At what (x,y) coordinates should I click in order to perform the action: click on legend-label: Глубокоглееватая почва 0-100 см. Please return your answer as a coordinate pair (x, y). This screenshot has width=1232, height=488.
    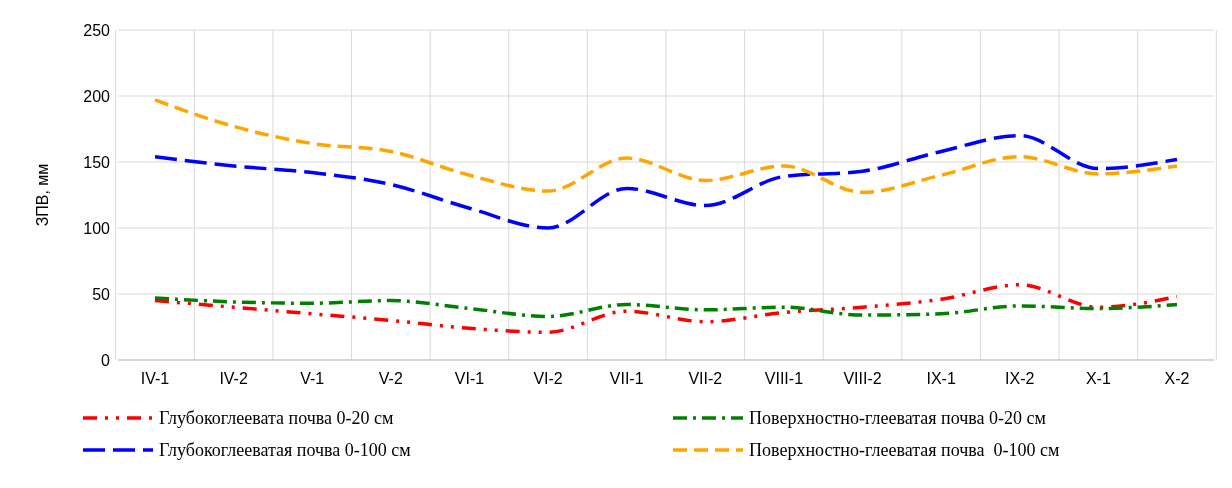
    Looking at the image, I should click on (285, 450).